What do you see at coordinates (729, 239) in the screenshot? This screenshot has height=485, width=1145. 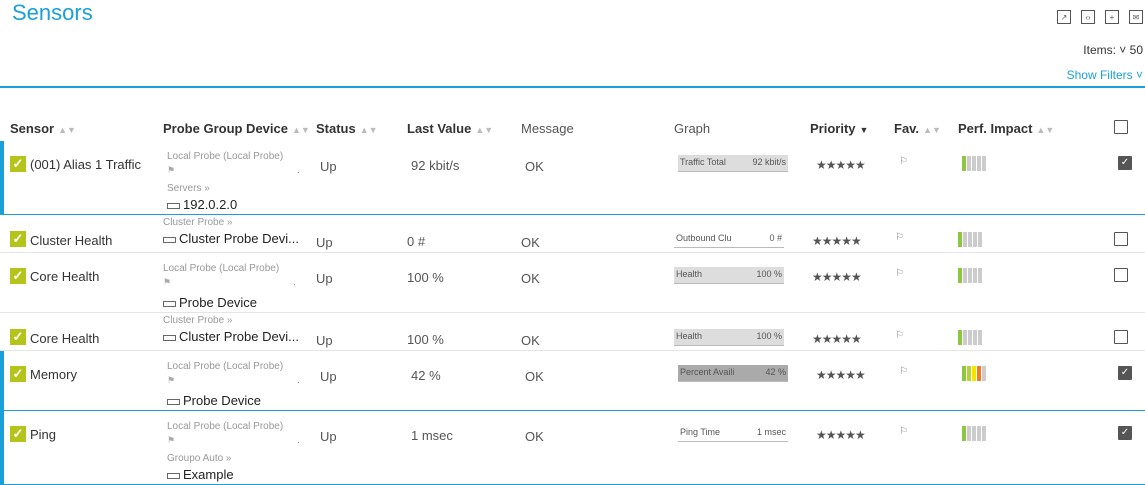 I see `mini-graph: Outbound Clu 0 #` at bounding box center [729, 239].